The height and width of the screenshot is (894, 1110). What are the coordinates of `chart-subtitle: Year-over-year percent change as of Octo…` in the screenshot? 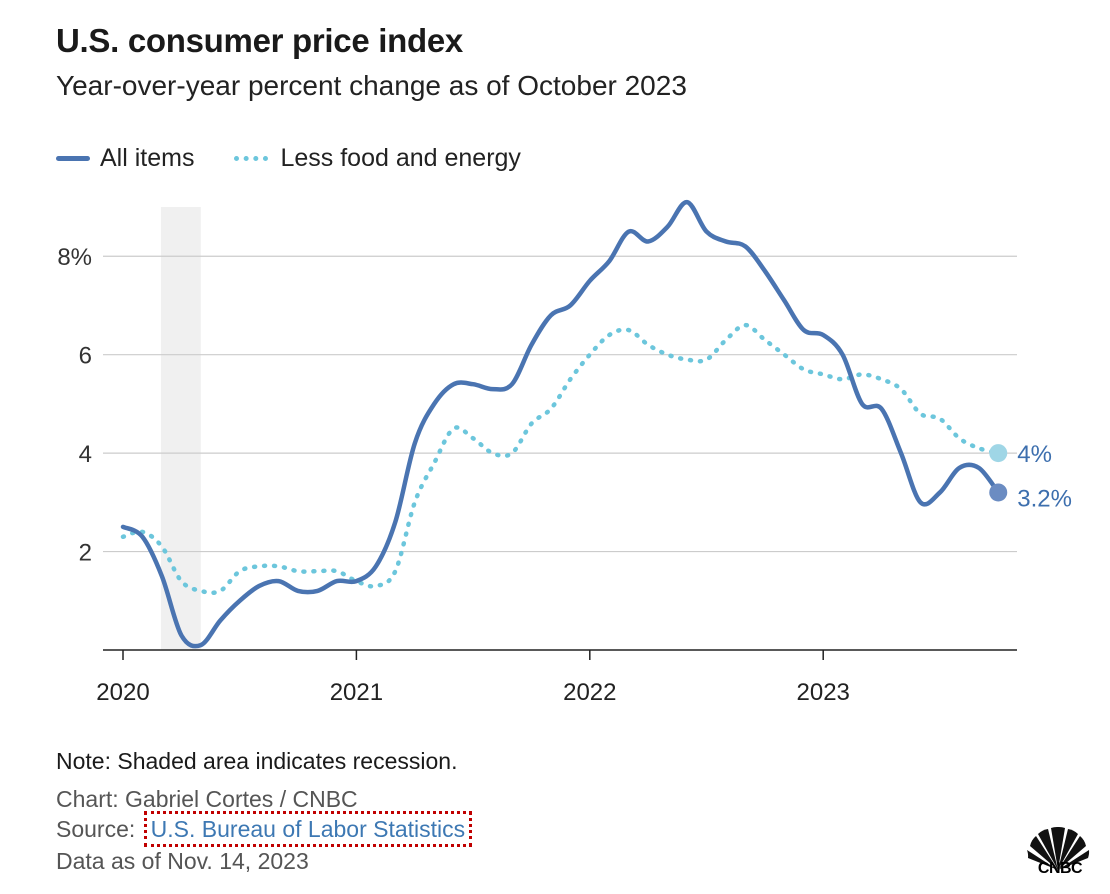 It's located at (371, 85).